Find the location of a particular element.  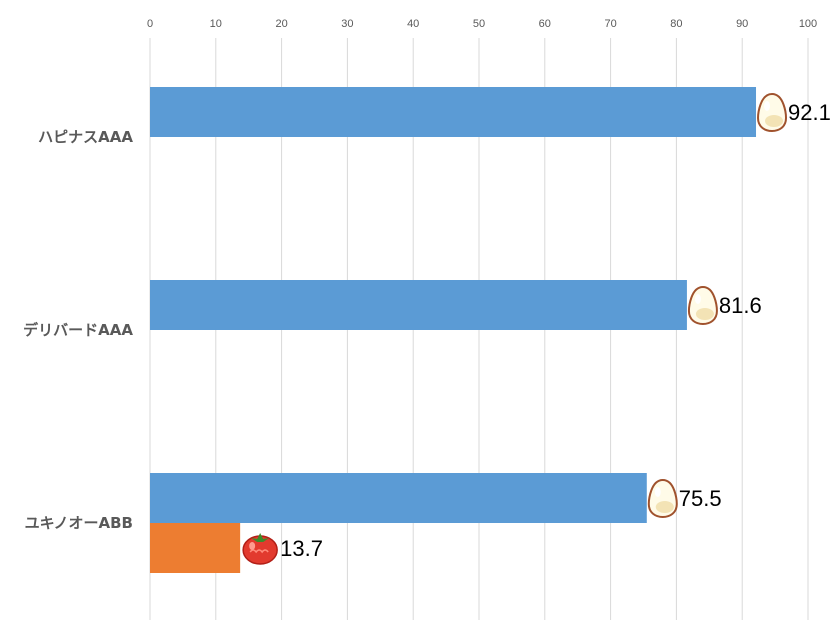

category-label: デリバードAAA is located at coordinates (78, 330).